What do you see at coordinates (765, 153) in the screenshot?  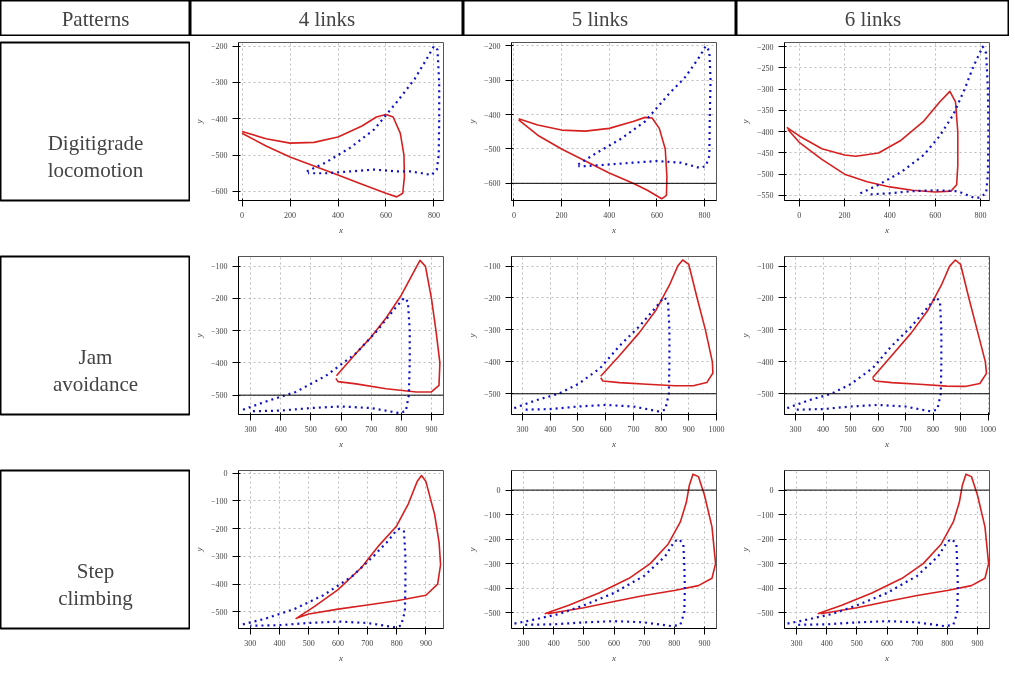 I see `y-tick-label: −450` at bounding box center [765, 153].